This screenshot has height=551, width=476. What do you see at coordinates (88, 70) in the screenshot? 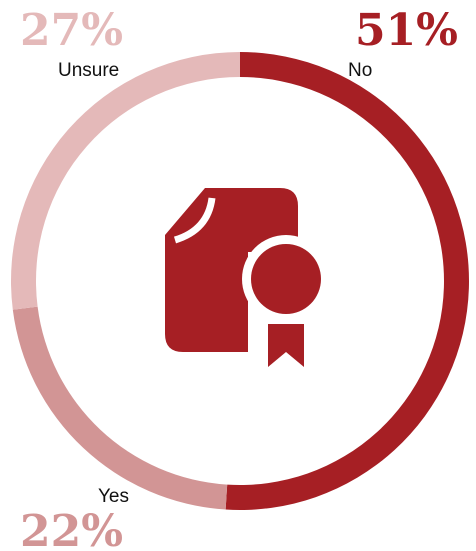
I see `slice-label-unsure: Unsure` at bounding box center [88, 70].